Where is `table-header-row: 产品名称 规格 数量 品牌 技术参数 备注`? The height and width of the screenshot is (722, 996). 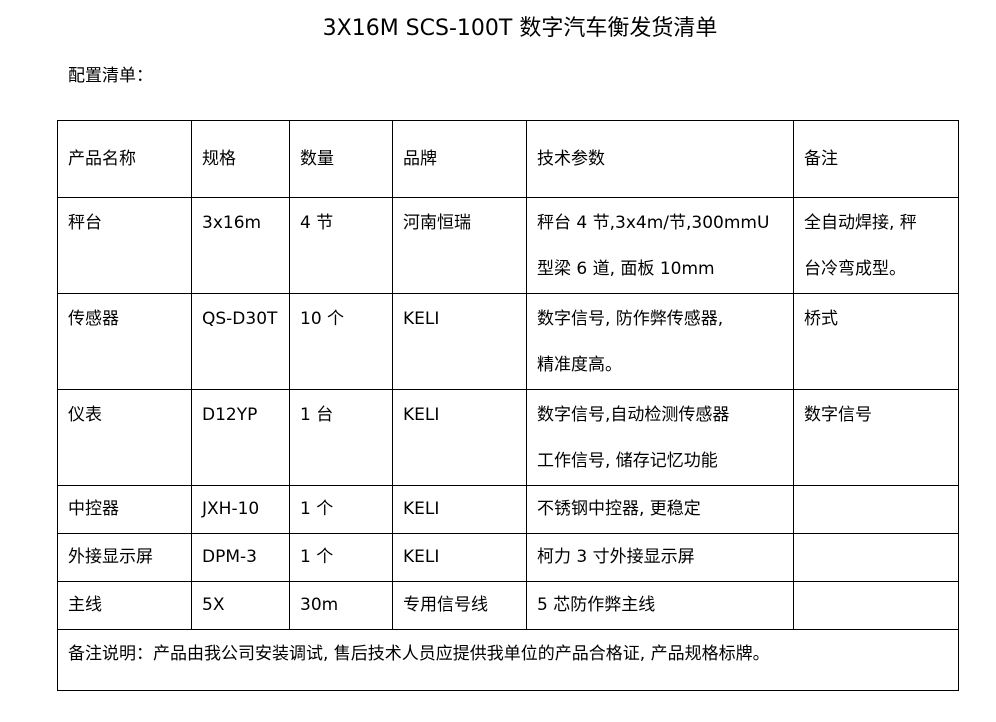 table-header-row: 产品名称 规格 数量 品牌 技术参数 备注 is located at coordinates (508, 159).